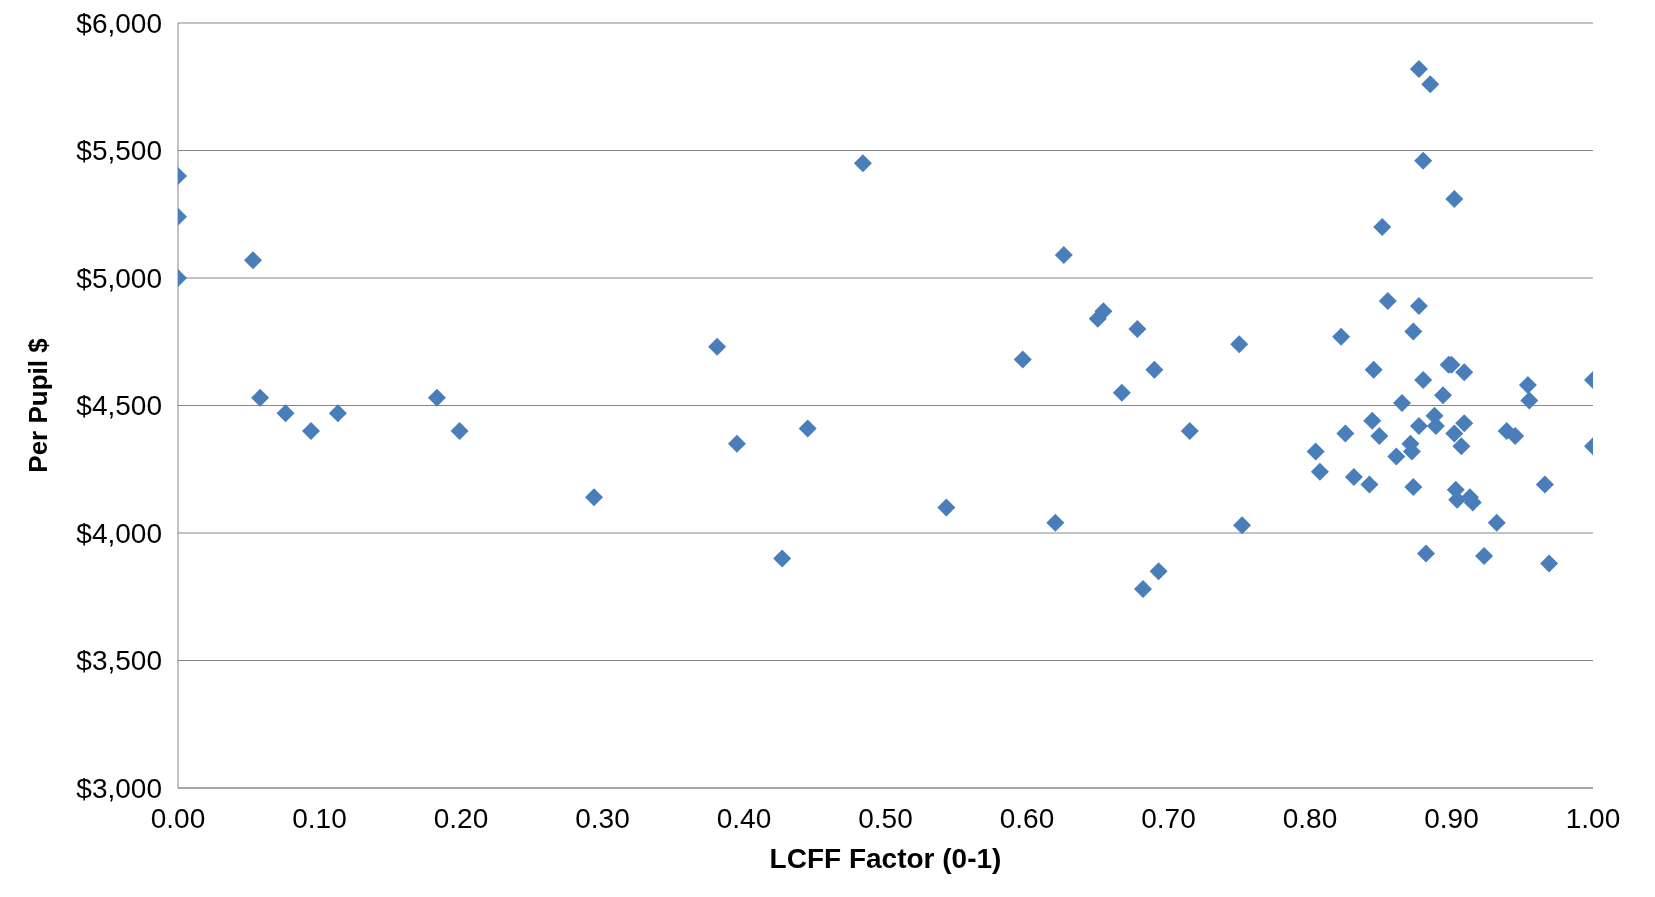 The height and width of the screenshot is (897, 1655). What do you see at coordinates (319, 818) in the screenshot?
I see `x-tick-label: 0.10` at bounding box center [319, 818].